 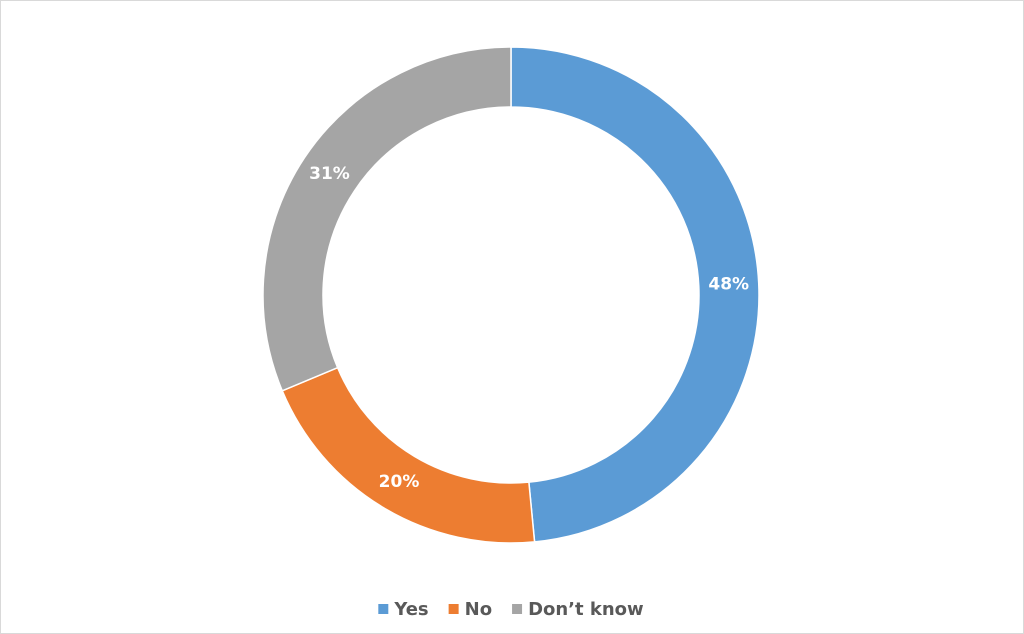 What do you see at coordinates (329, 174) in the screenshot?
I see `data-label: 31%` at bounding box center [329, 174].